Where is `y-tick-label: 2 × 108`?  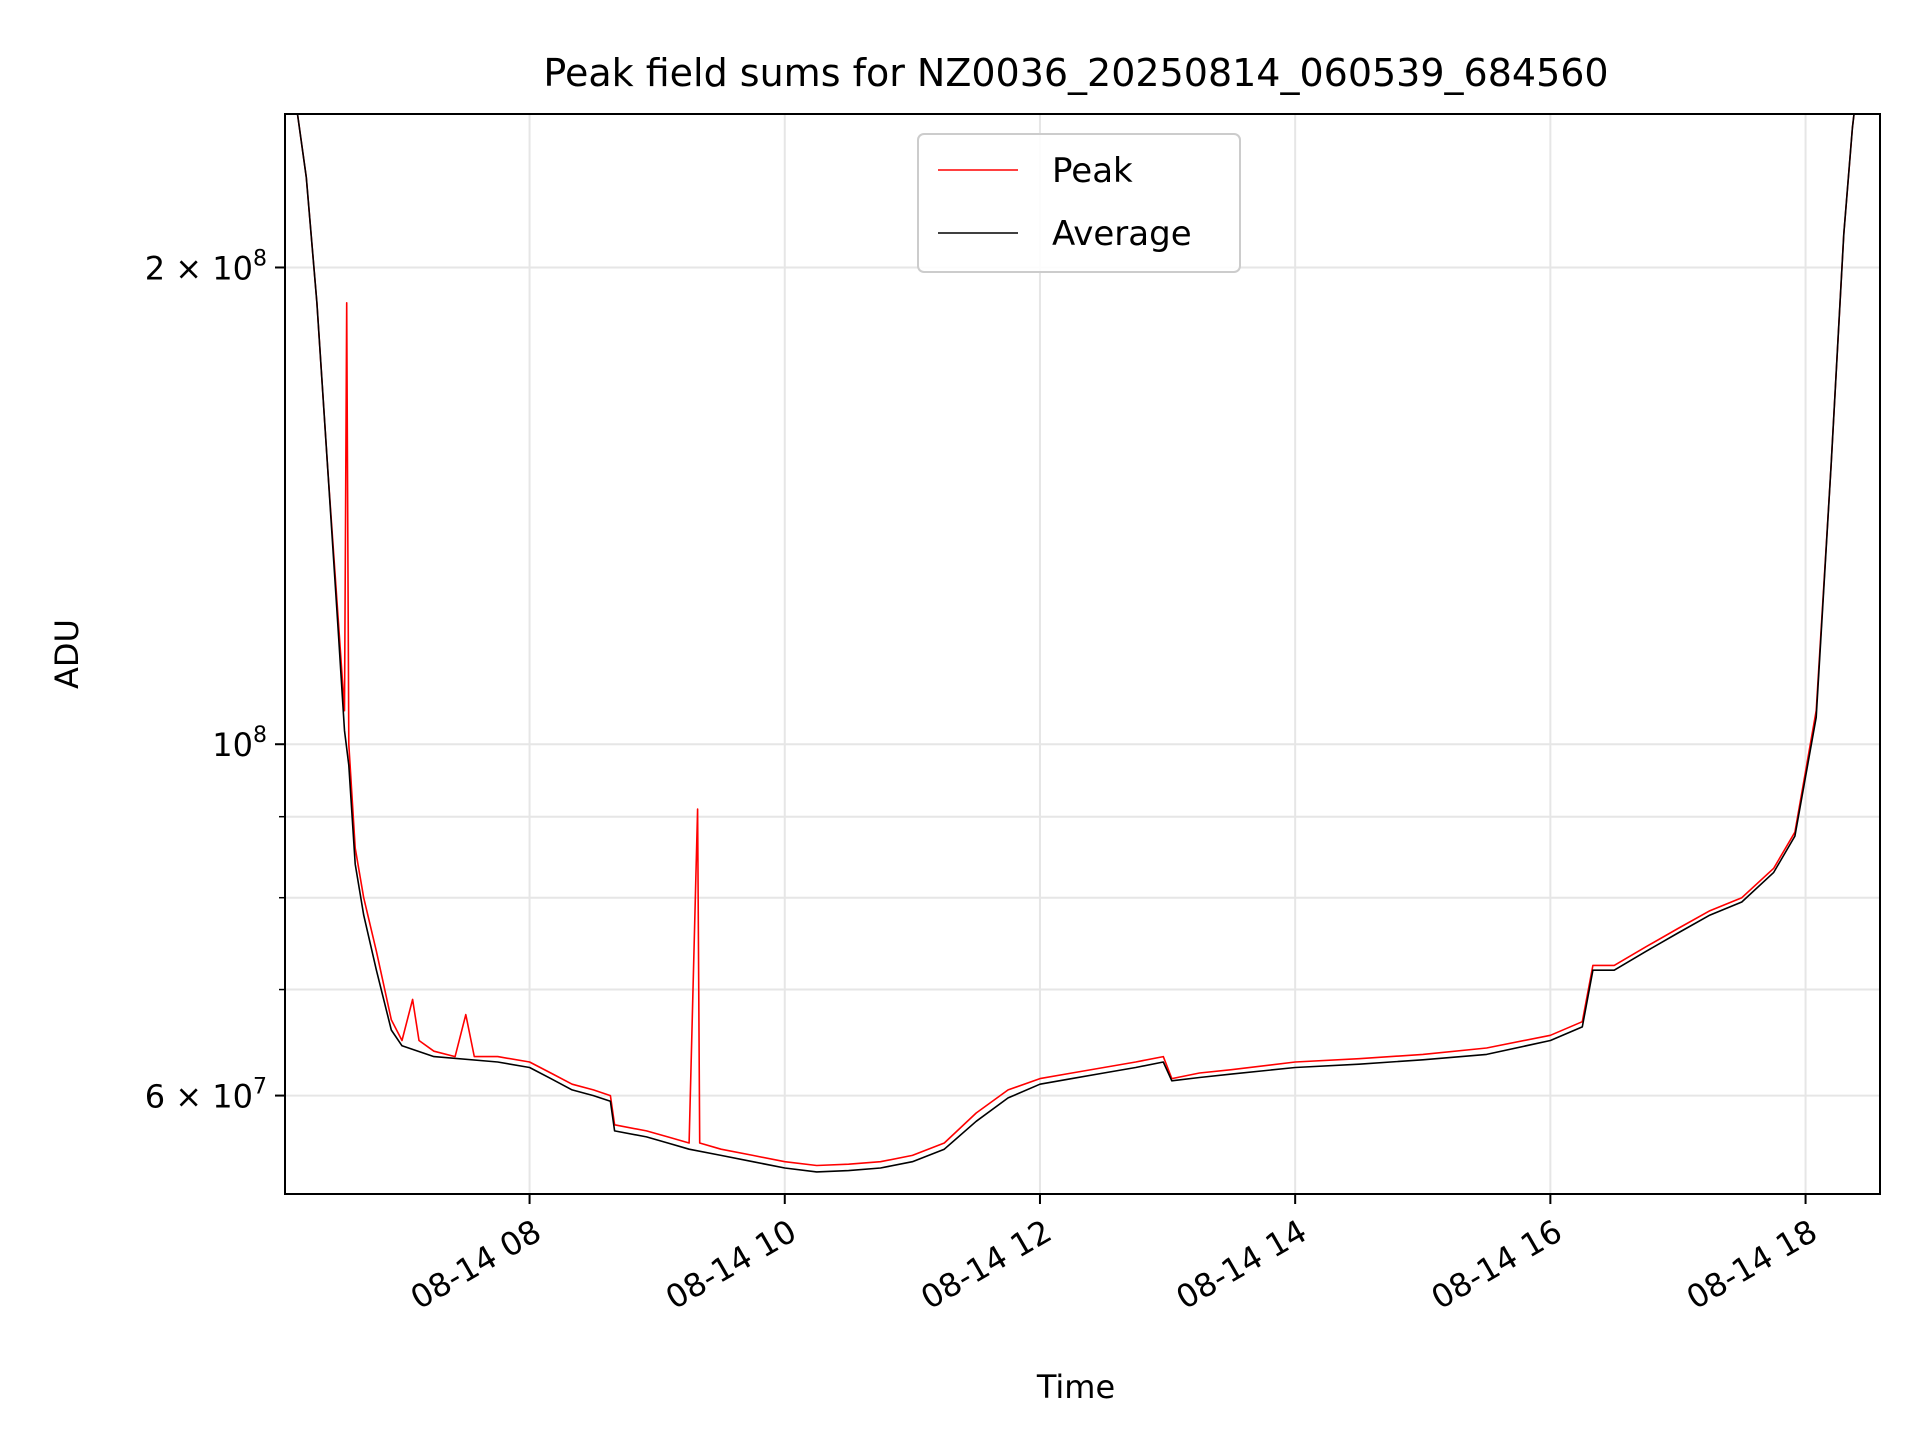 y-tick-label: 2 × 108 is located at coordinates (206, 266).